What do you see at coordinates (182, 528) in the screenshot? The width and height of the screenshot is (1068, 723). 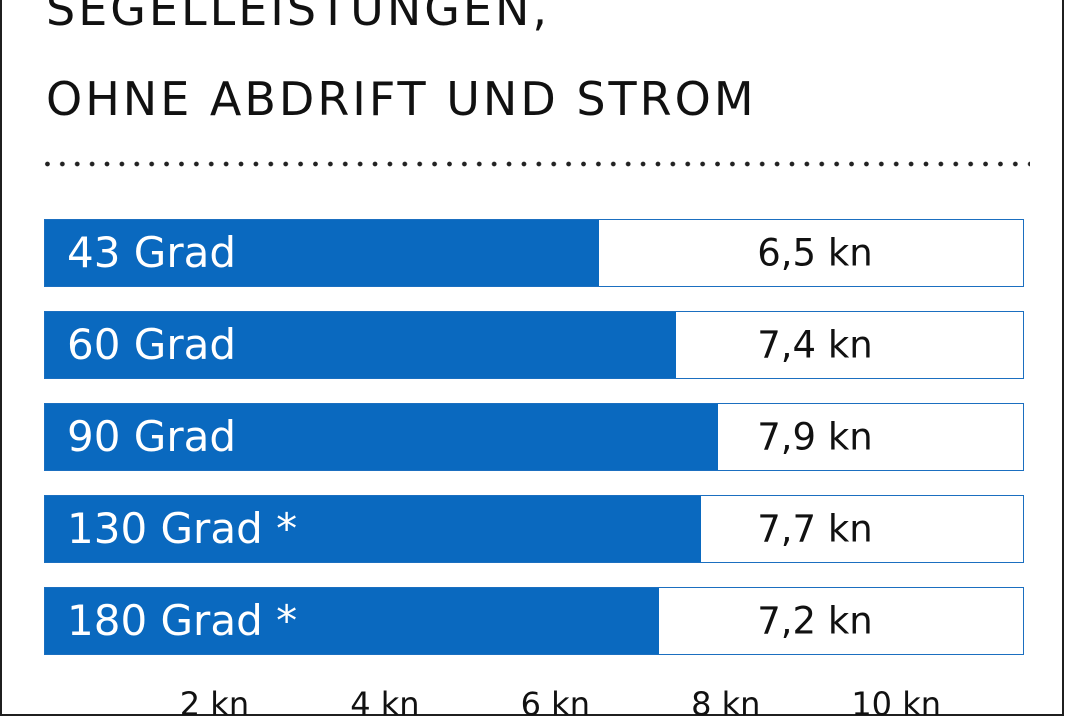 I see `bar-category-label: 130 Grad *` at bounding box center [182, 528].